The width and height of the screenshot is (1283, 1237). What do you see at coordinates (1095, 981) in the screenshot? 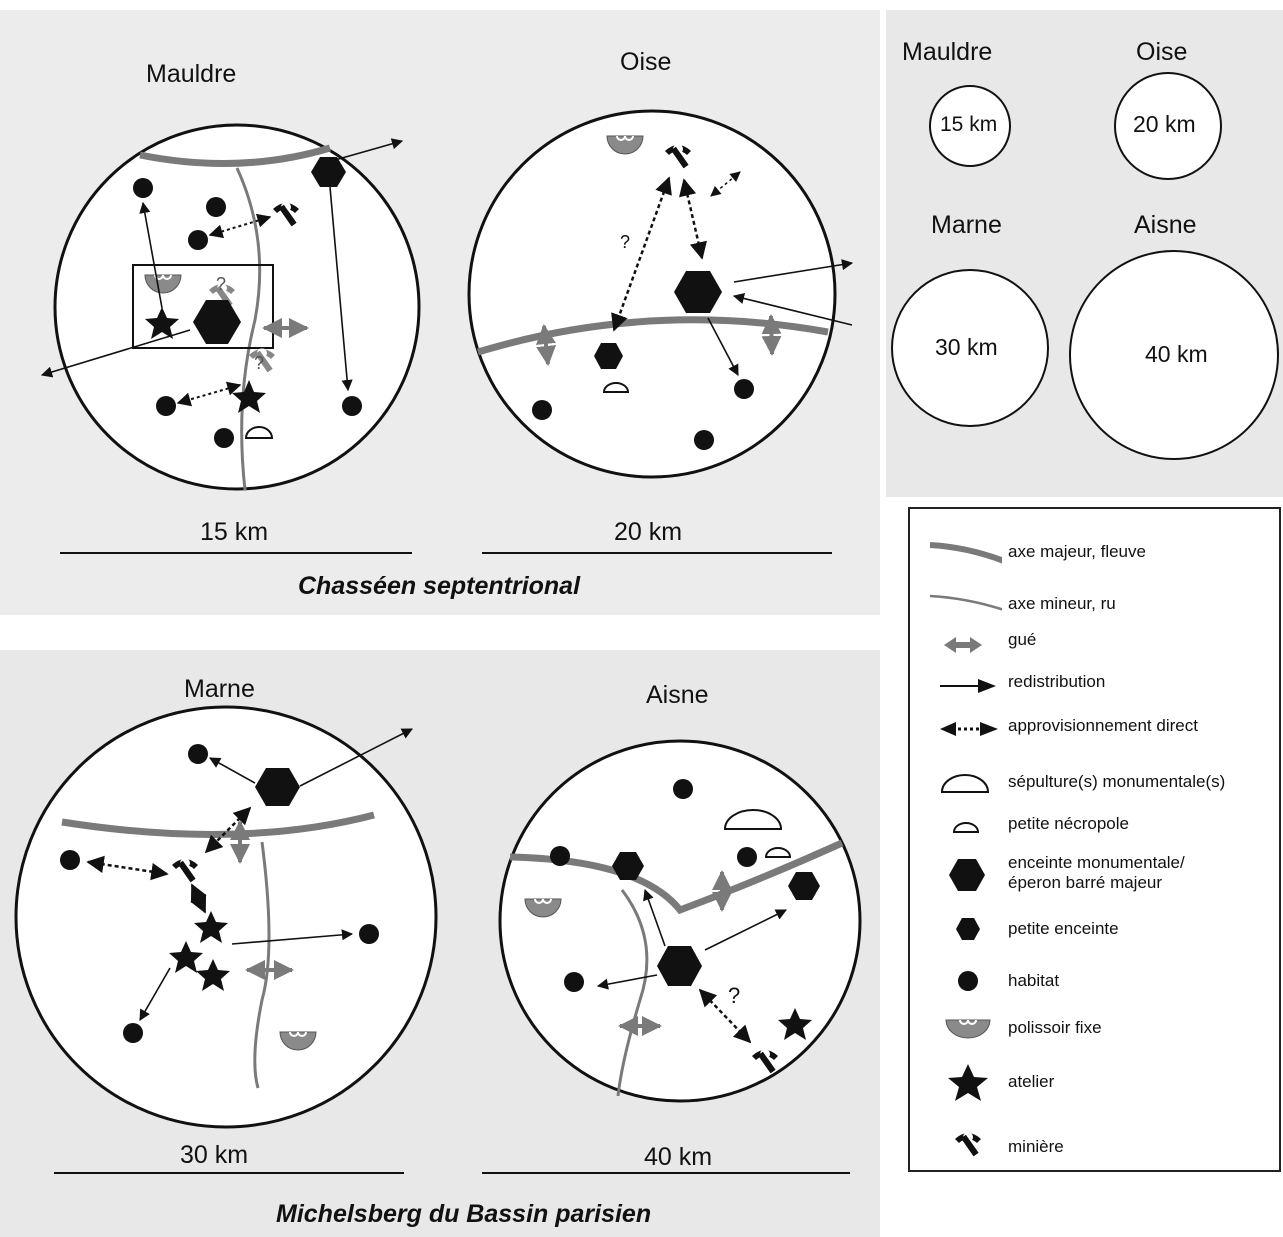
I see `legend-item: habitat` at bounding box center [1095, 981].